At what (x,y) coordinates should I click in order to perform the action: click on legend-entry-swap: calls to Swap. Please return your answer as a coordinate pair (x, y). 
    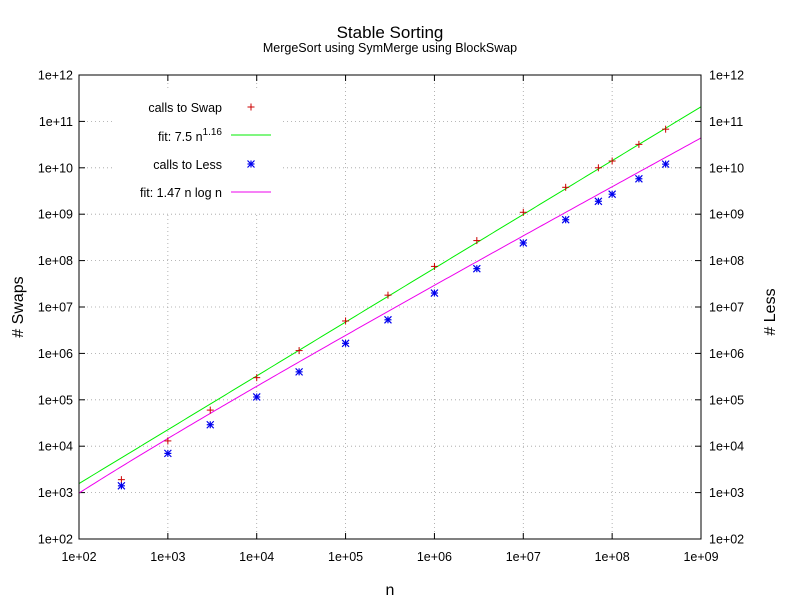
    Looking at the image, I should click on (201, 108).